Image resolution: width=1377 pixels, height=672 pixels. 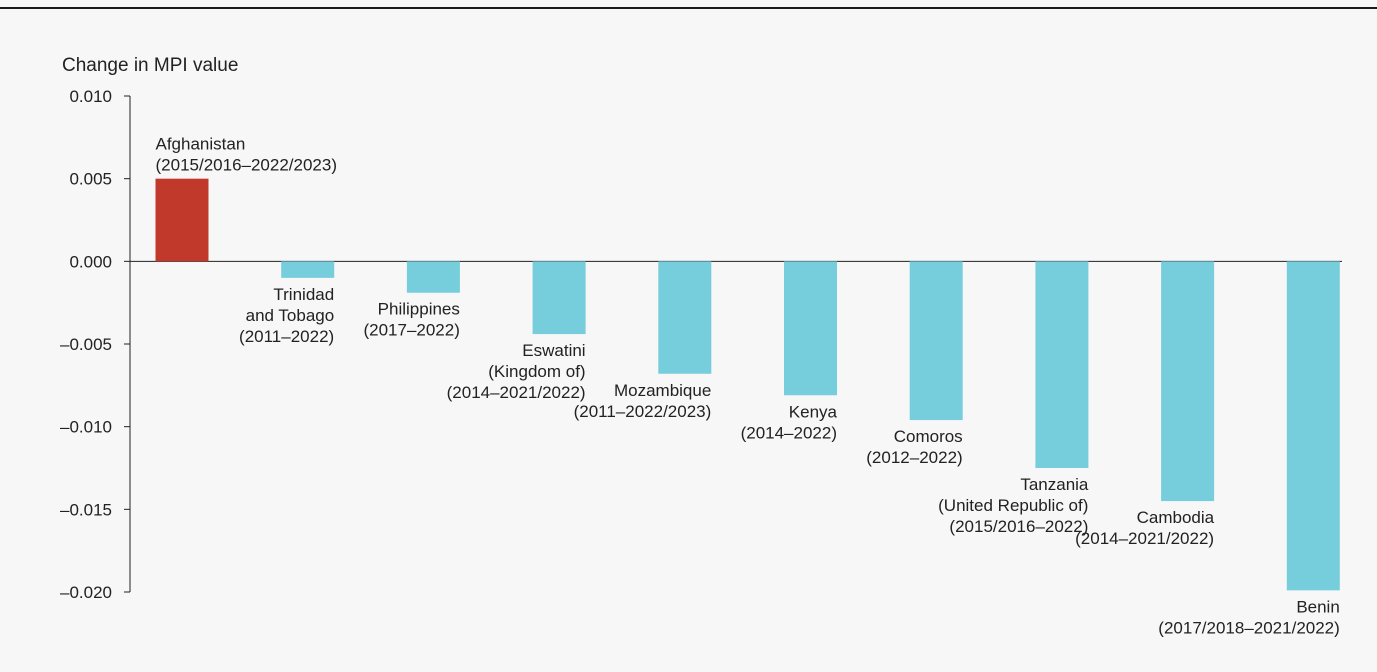 I want to click on bar-label-line: (2011–2022/2023), so click(x=643, y=411).